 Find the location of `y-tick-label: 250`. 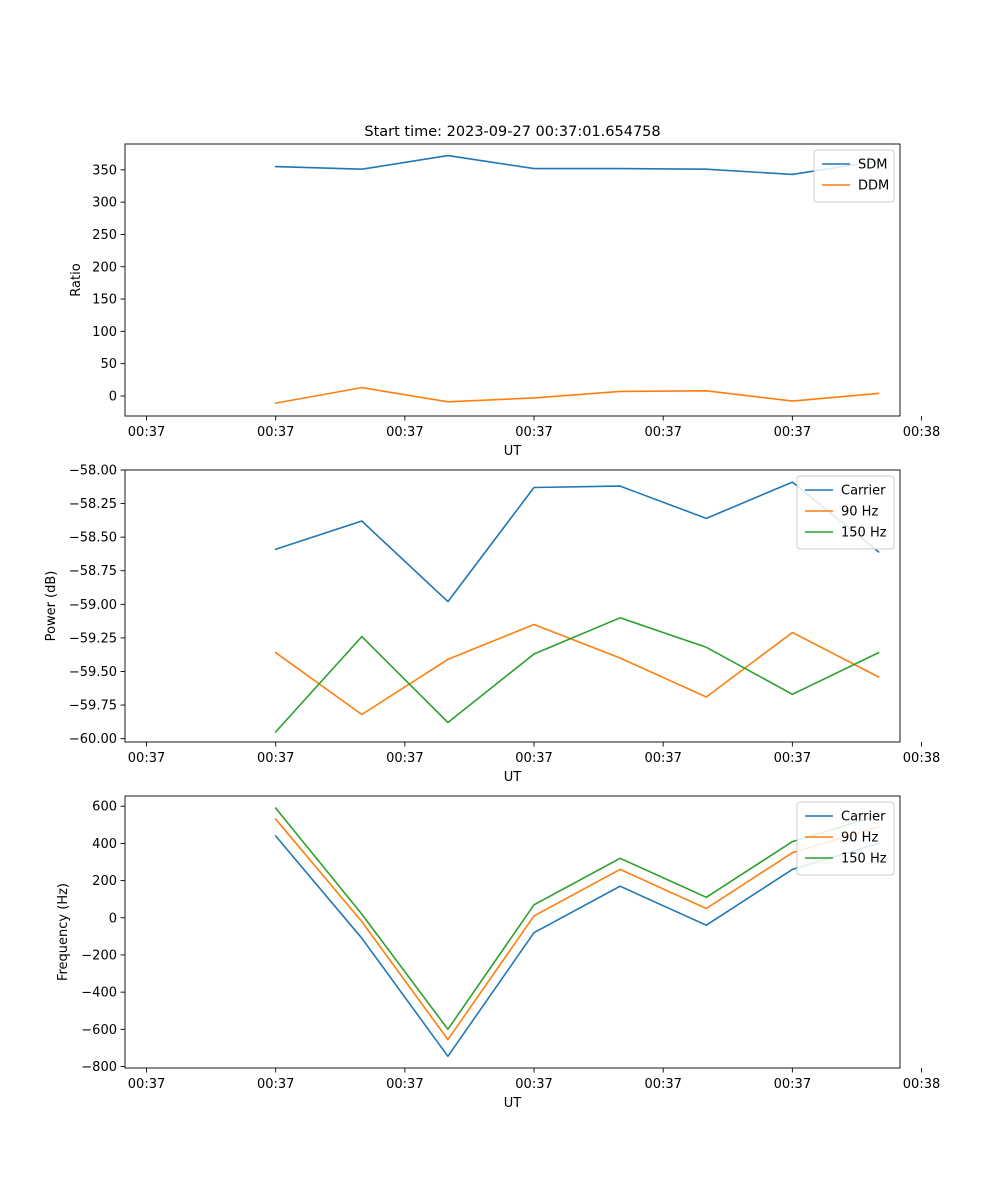

y-tick-label: 250 is located at coordinates (104, 235).